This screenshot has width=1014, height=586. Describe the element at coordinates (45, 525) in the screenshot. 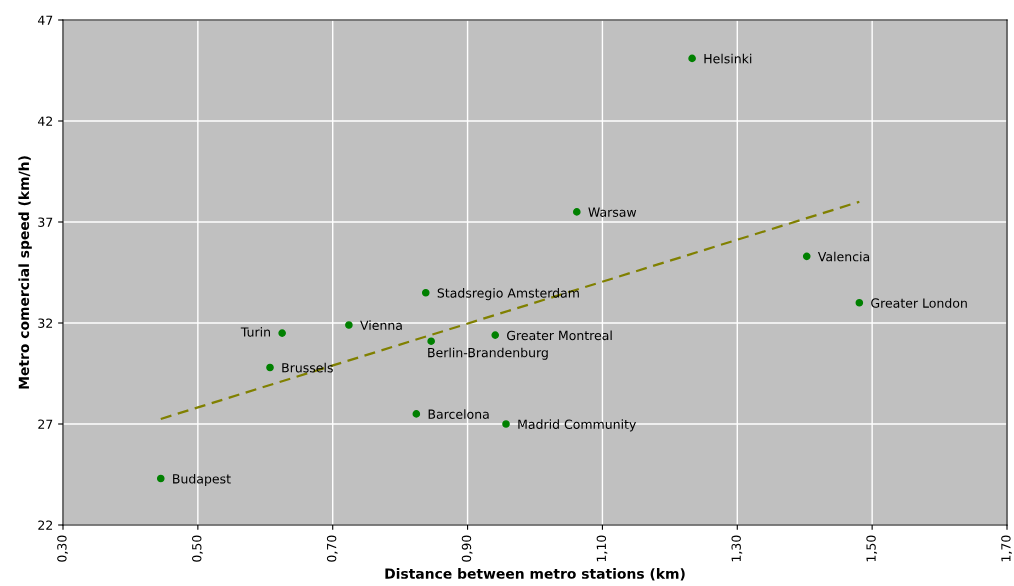

I see `y-tick-label: 22` at that location.